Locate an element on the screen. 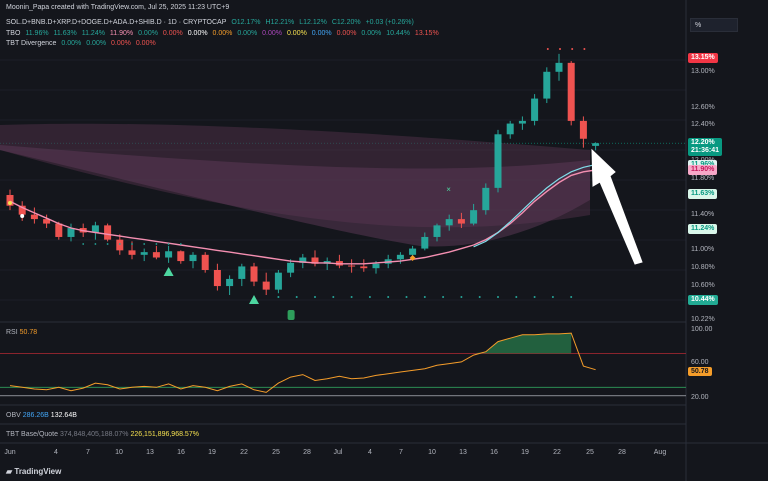 This screenshot has width=768, height=481. resistance-dot is located at coordinates (547, 49).